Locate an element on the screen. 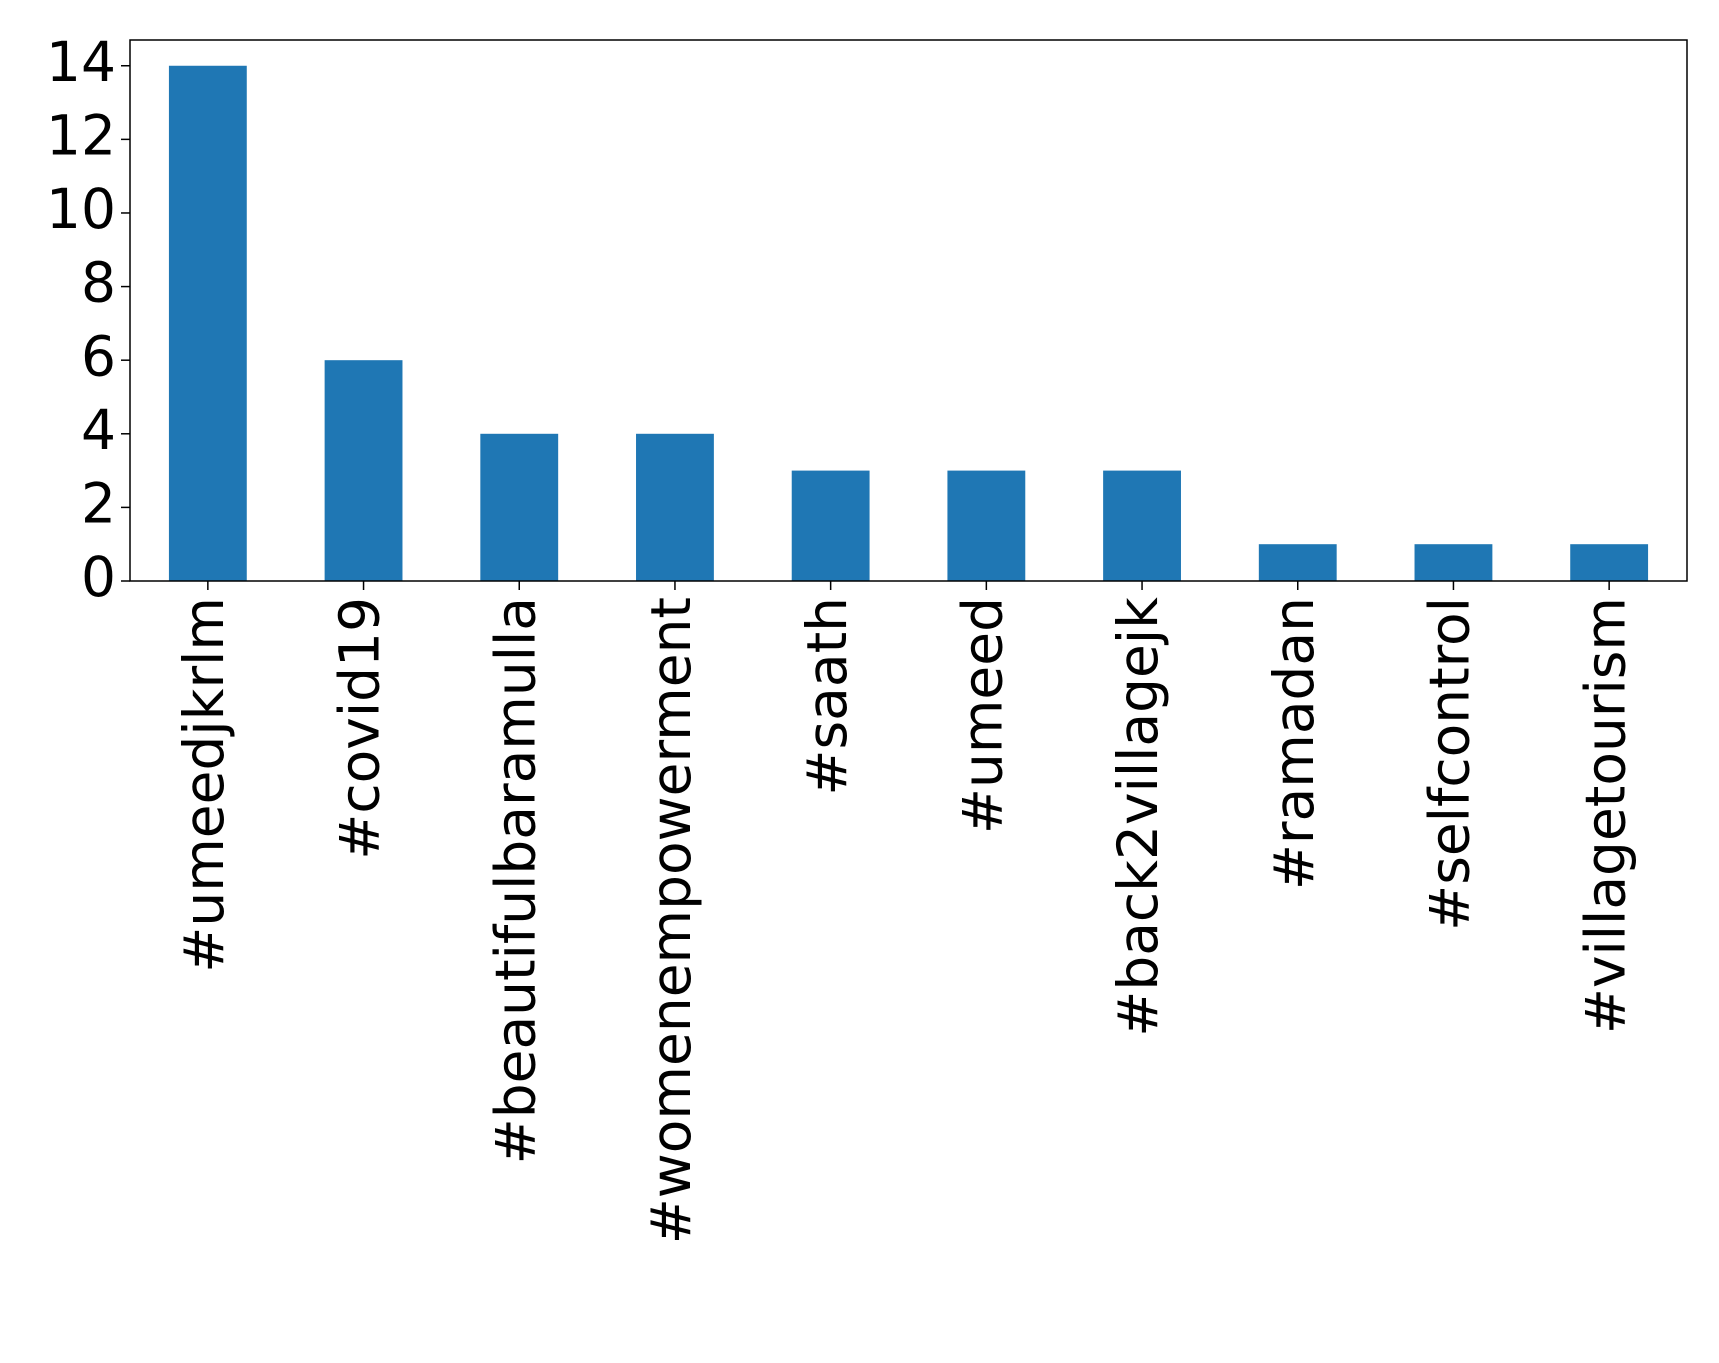 This screenshot has width=1719, height=1363. x-tick-label: #saath is located at coordinates (827, 696).